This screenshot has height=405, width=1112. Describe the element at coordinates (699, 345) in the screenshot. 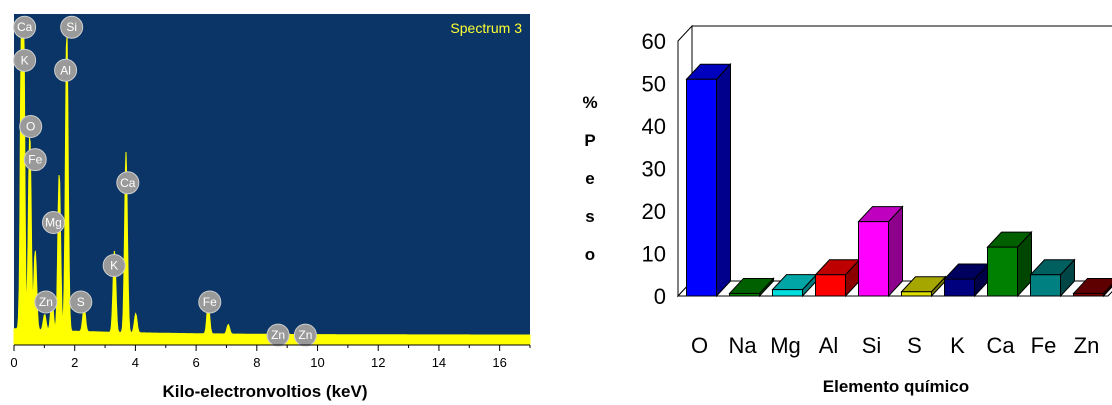

I see `bar-category-label: O` at that location.